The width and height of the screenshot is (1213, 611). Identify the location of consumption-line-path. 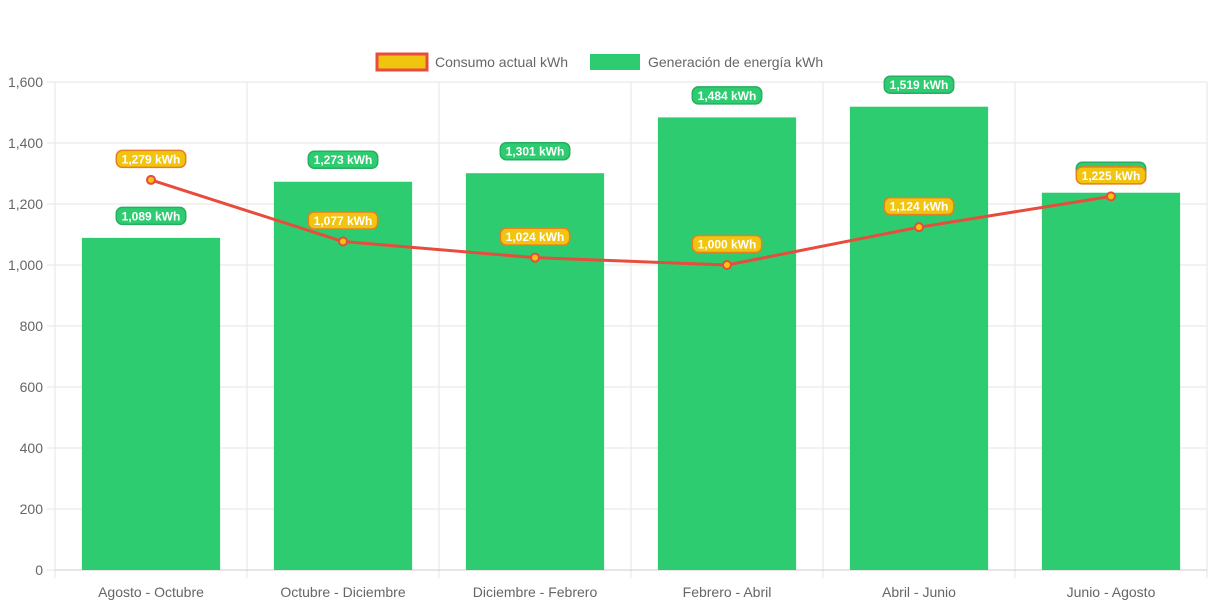
(631, 222).